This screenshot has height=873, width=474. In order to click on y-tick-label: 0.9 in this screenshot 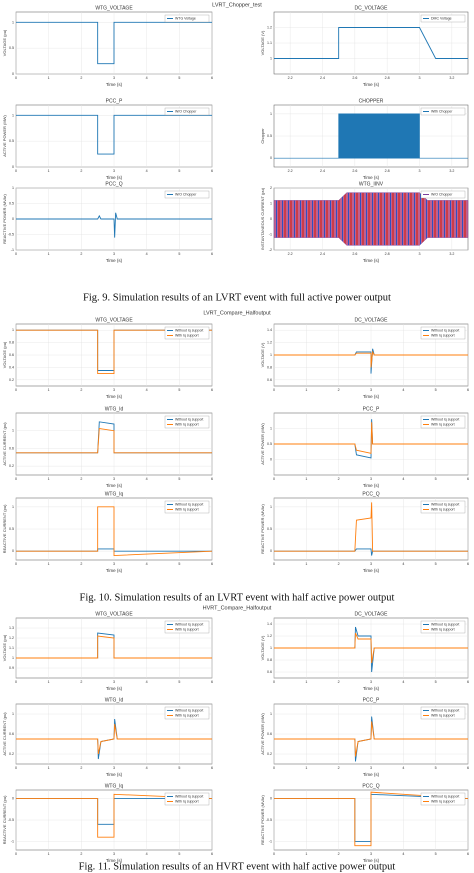, I will do `click(11, 668)`.